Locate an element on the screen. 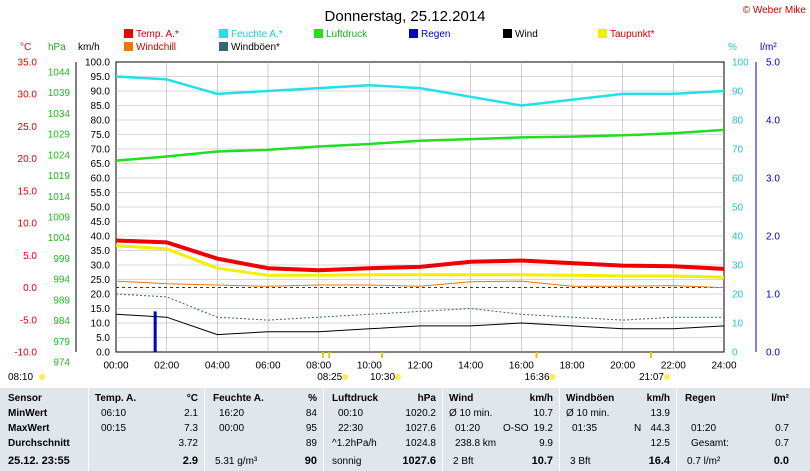  kmh-tick-label: 85.0 is located at coordinates (101, 106).